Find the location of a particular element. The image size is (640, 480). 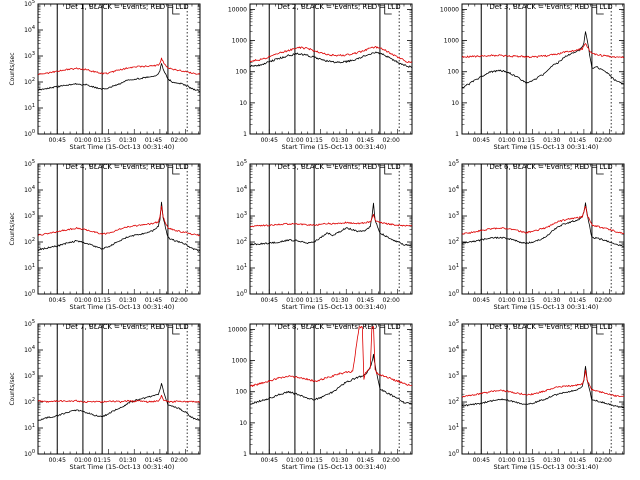

panel-title: Det 9, BLACK = Events, RED = LLD is located at coordinates (550, 327).